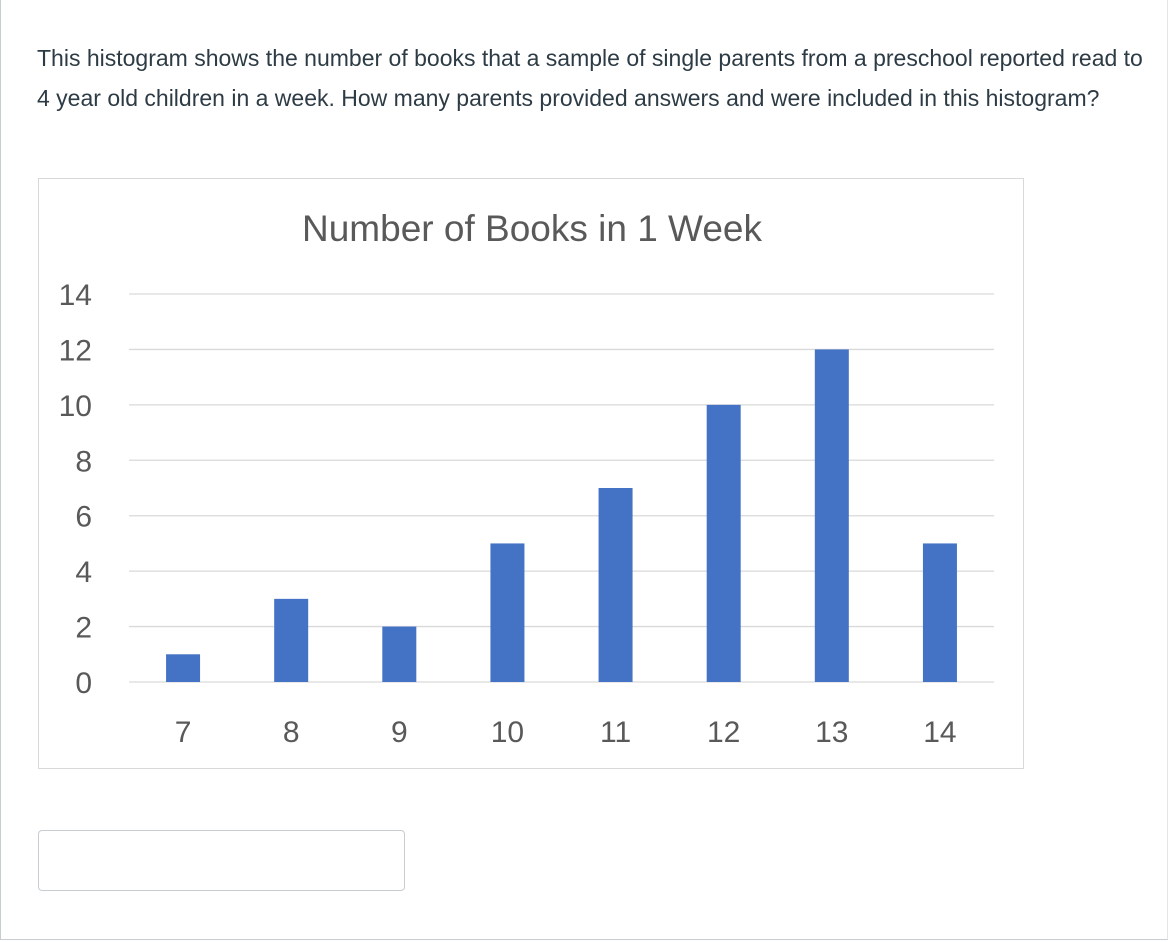  I want to click on x-tick-label: 10, so click(507, 732).